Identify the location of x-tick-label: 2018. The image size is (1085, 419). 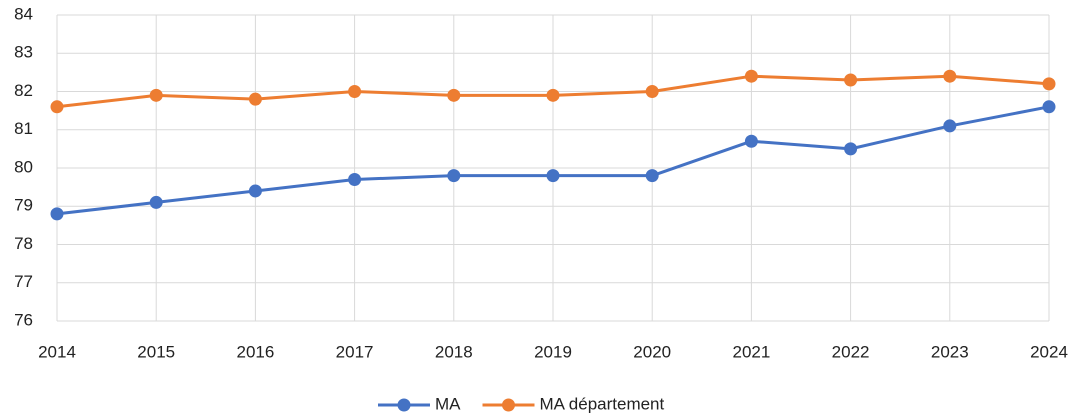
(454, 351).